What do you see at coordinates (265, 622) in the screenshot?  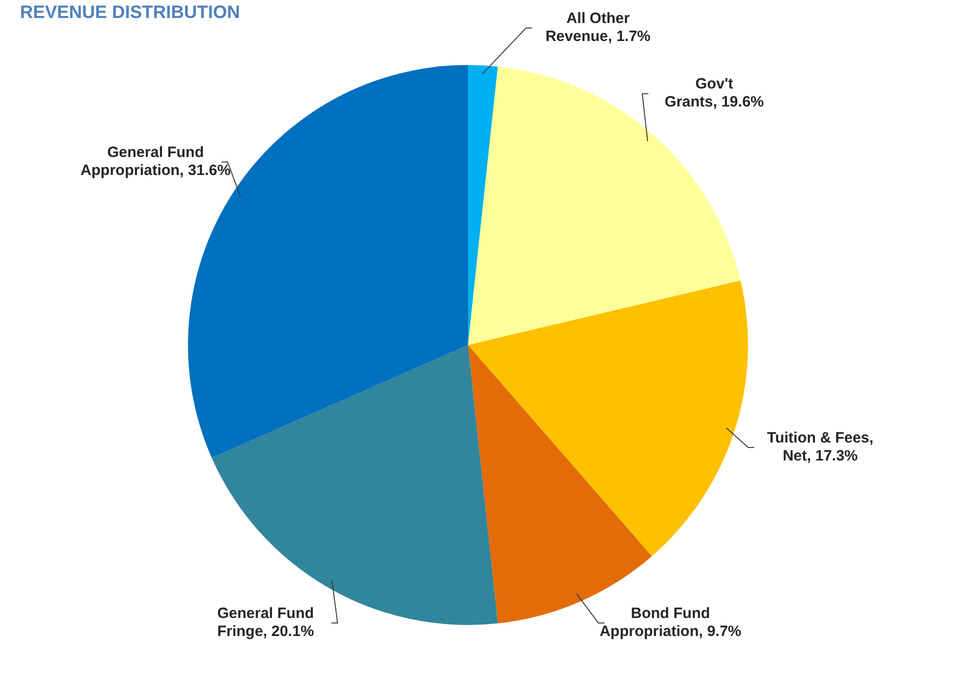 I see `slice-label: General Fund Fringe, 20.1%` at bounding box center [265, 622].